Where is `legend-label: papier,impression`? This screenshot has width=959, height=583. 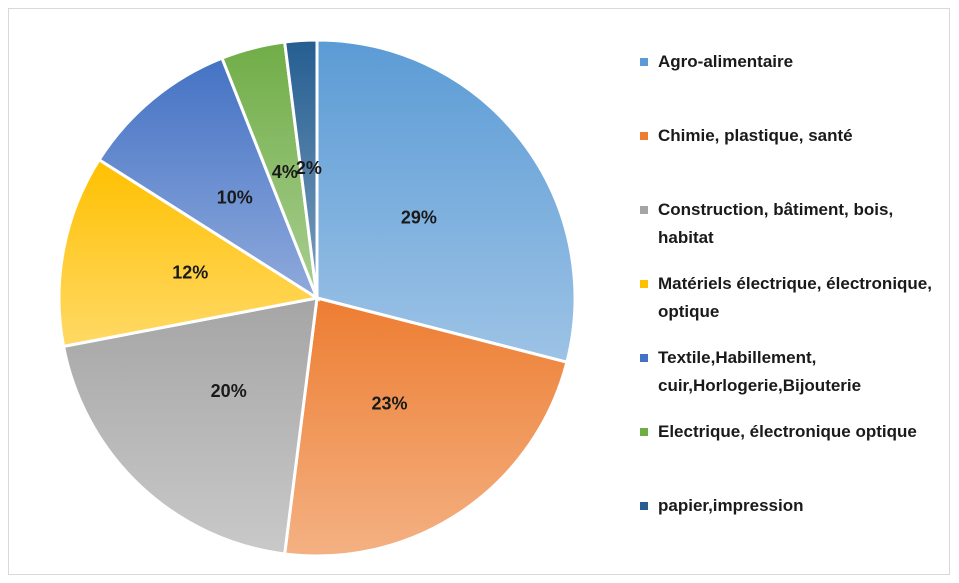
legend-label: papier,impression is located at coordinates (731, 505).